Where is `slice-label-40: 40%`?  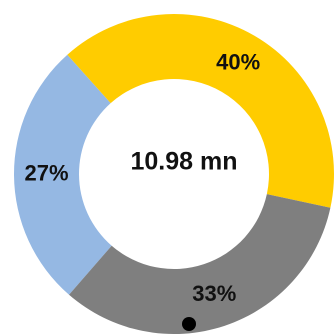
slice-label-40: 40% is located at coordinates (238, 62).